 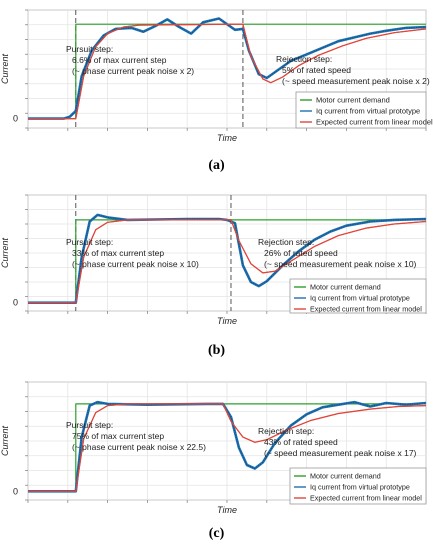 I want to click on annotation-line: 26% of rated speed, so click(x=301, y=253).